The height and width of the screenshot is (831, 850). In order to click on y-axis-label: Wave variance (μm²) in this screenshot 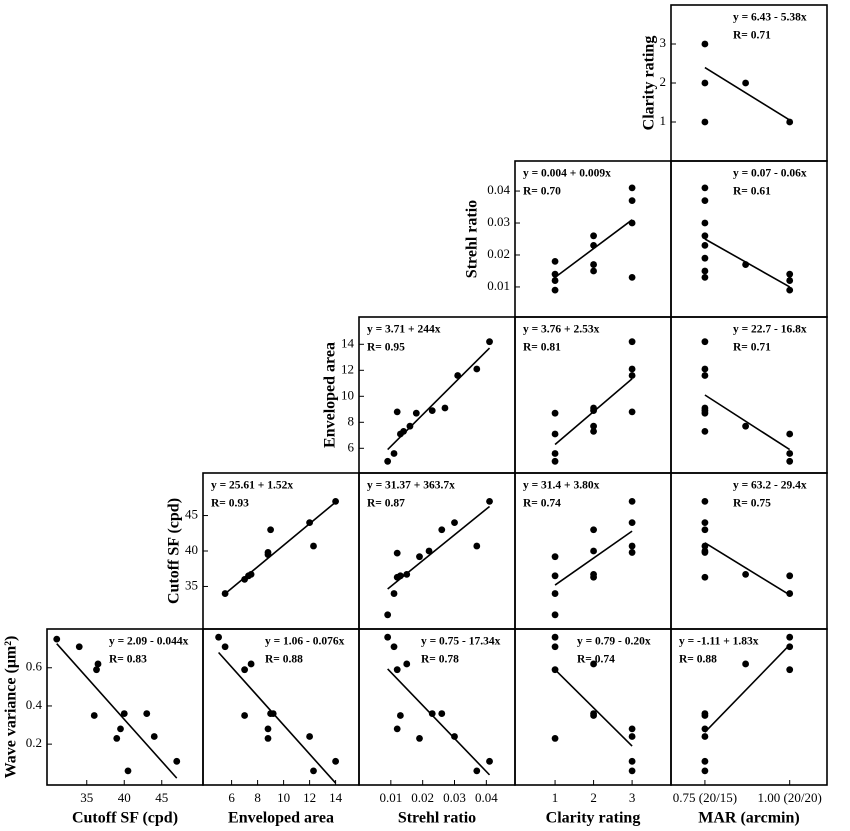, I will do `click(11, 707)`.